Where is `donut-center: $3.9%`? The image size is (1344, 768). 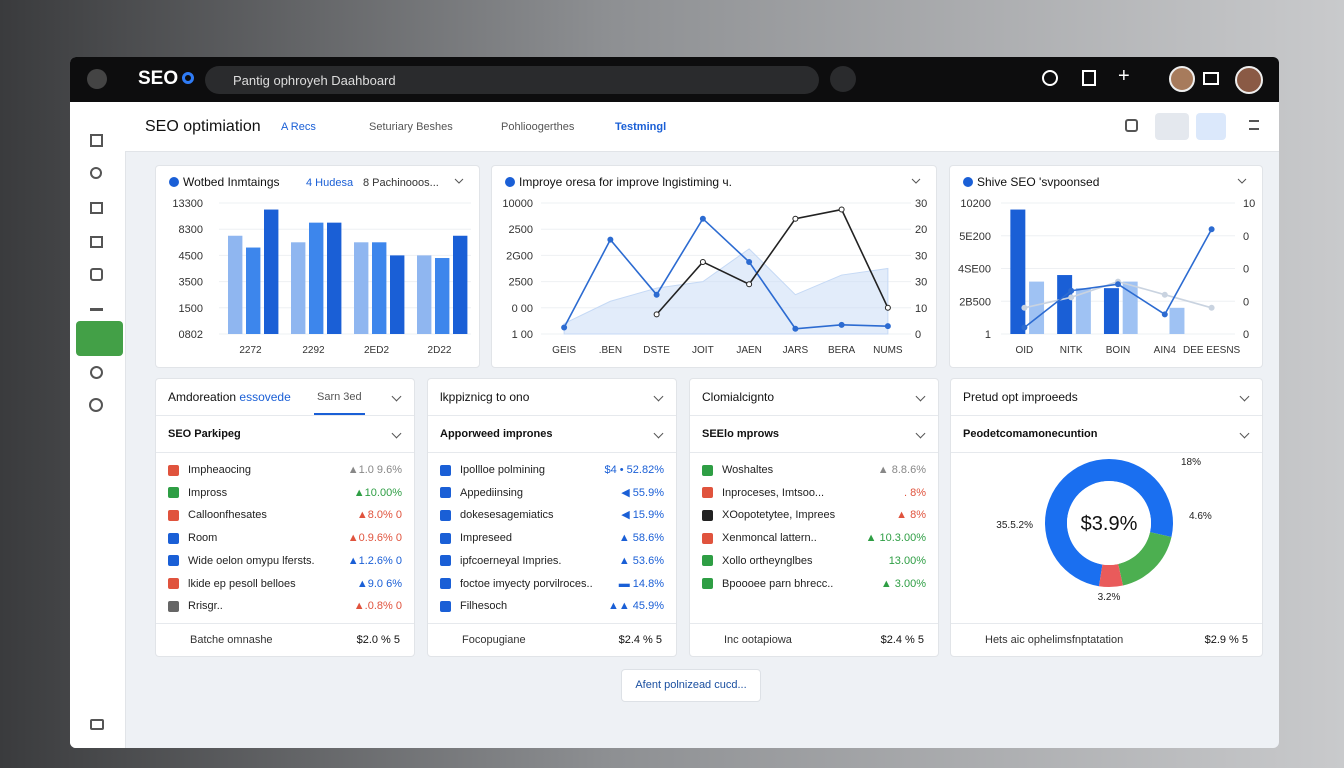 donut-center: $3.9% is located at coordinates (1109, 524).